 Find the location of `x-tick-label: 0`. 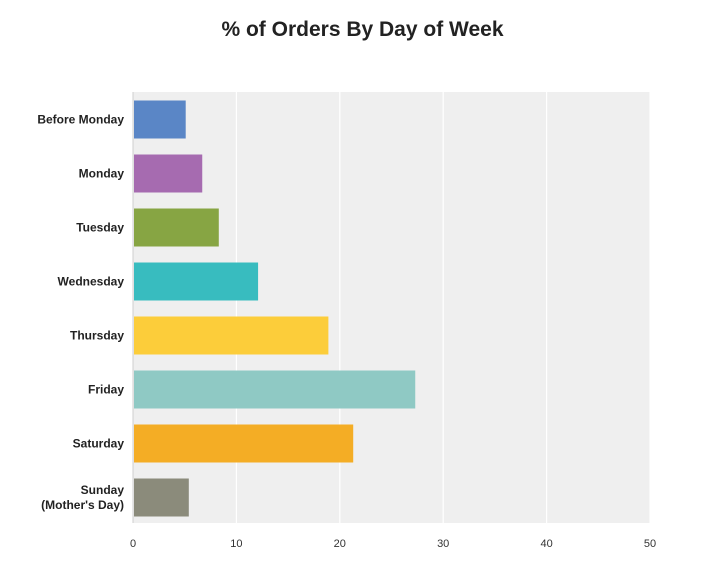

x-tick-label: 0 is located at coordinates (133, 544).